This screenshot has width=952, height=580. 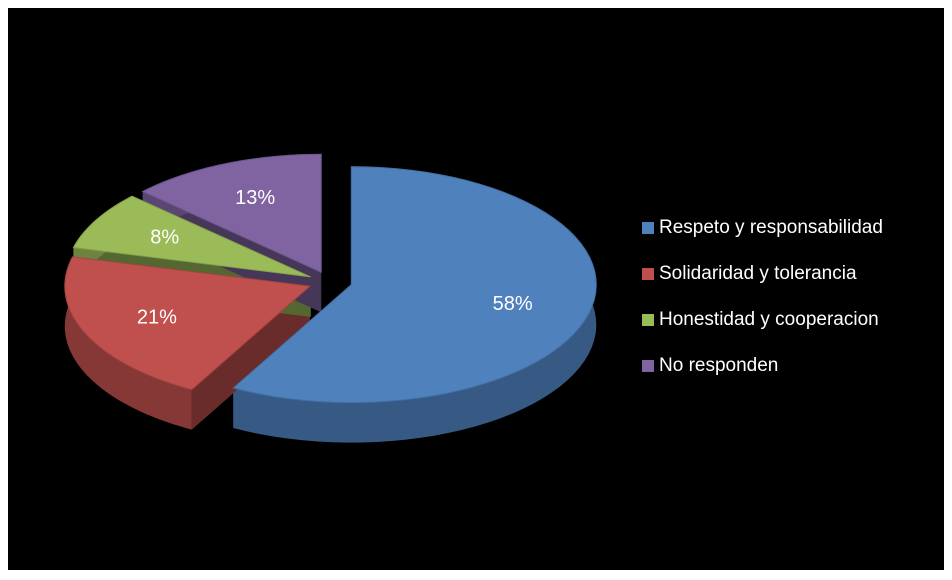 What do you see at coordinates (128, 343) in the screenshot?
I see `pie-slice-side` at bounding box center [128, 343].